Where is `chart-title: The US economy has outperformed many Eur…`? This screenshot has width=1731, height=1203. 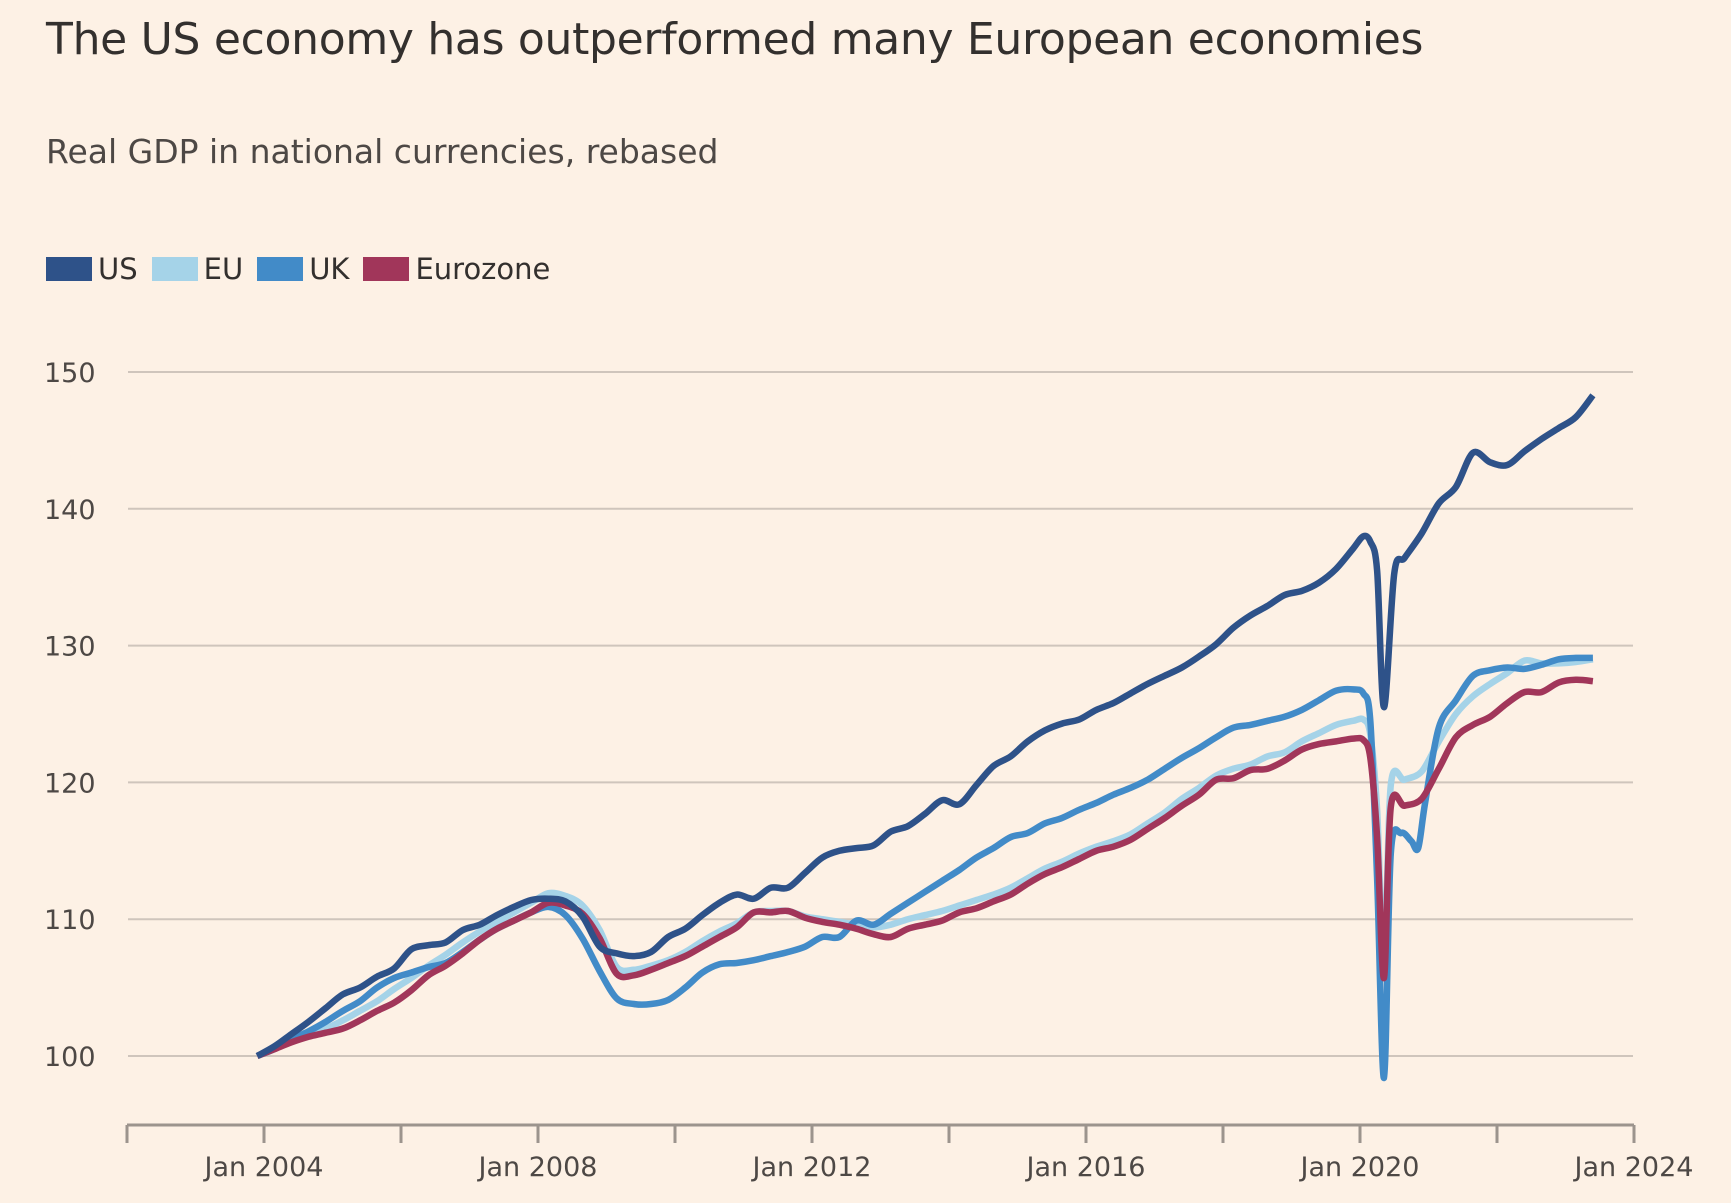
chart-title: The US economy has outperformed many Eur… is located at coordinates (735, 39).